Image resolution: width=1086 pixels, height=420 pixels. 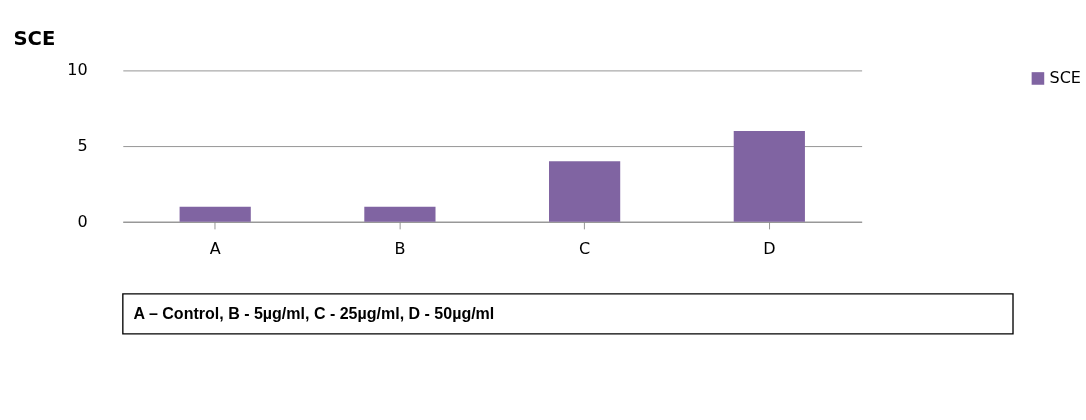 What do you see at coordinates (314, 312) in the screenshot?
I see `text: A – Control, B - 5µg/ml, C - 25µg/ml, D - 50µg/ml` at bounding box center [314, 312].